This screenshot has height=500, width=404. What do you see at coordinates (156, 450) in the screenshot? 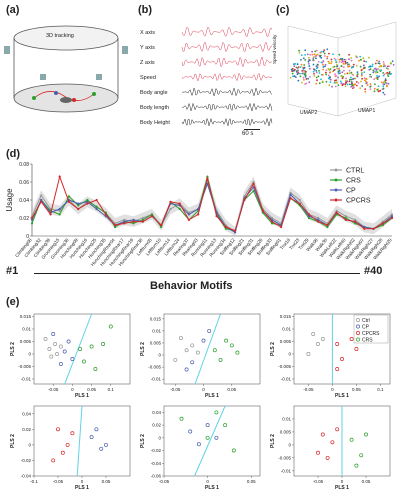
I see `pls-y-tick: -0.02` at bounding box center [156, 450].